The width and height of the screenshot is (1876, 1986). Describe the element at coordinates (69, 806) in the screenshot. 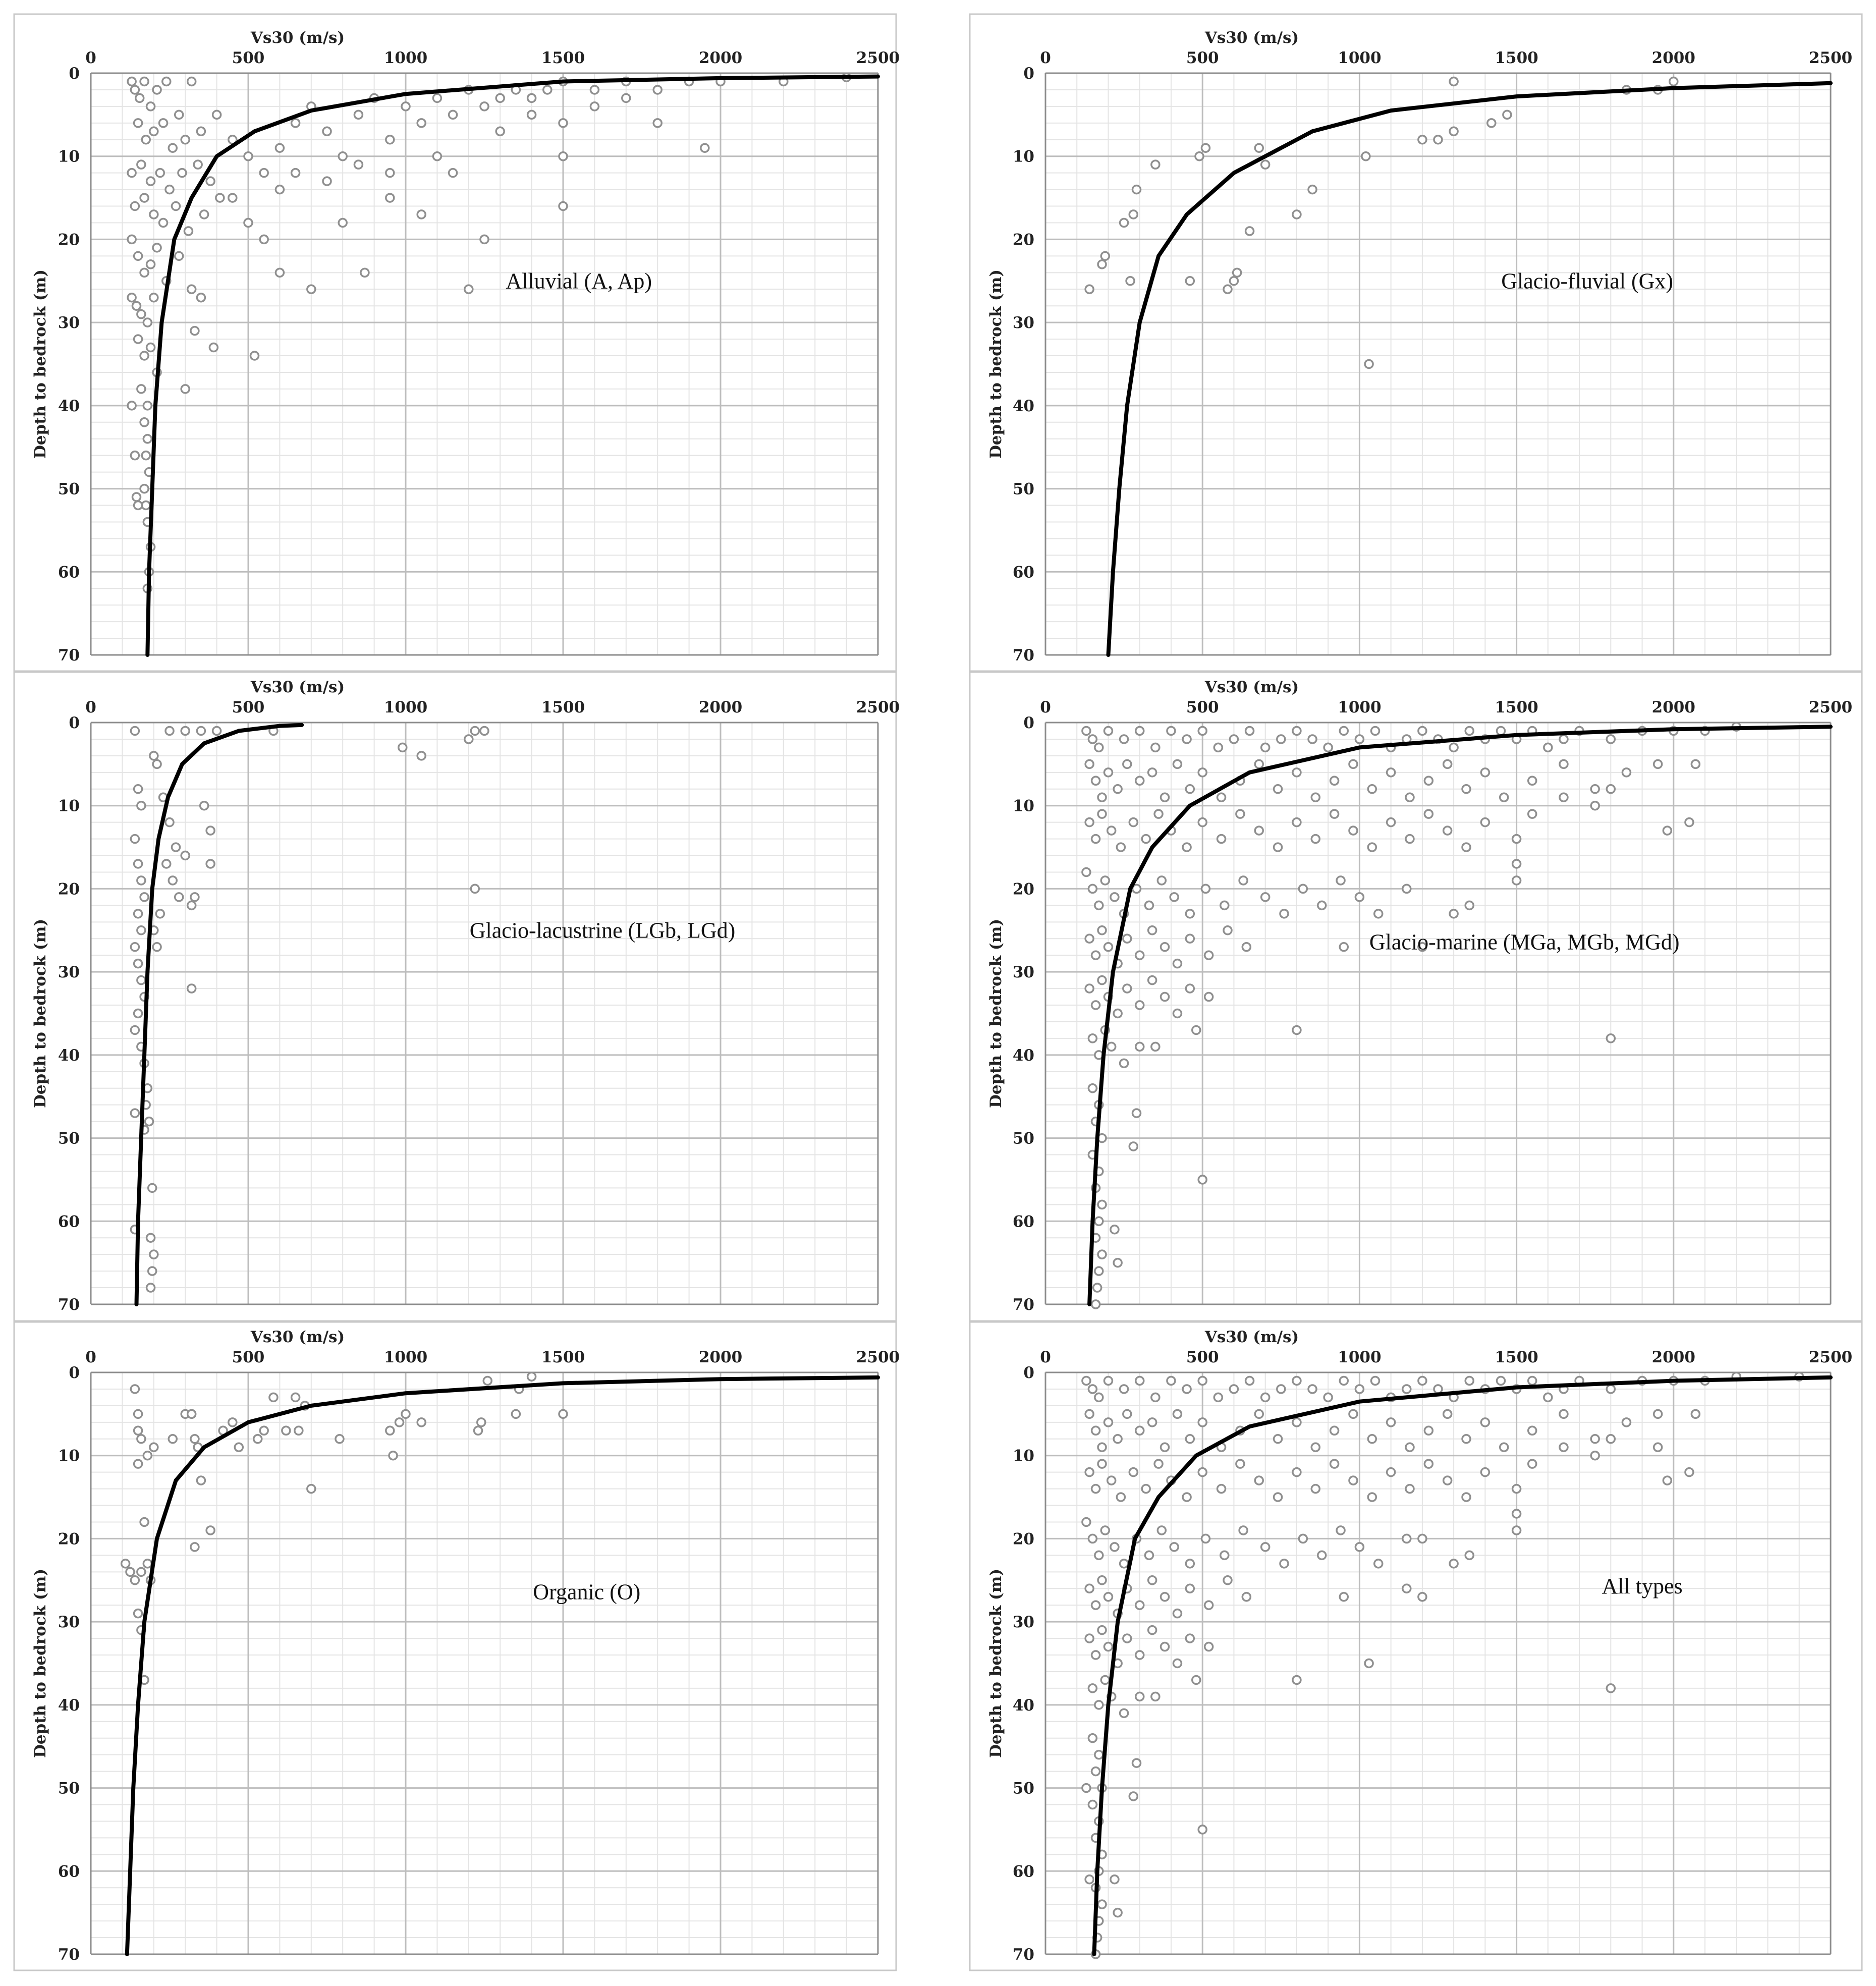

I see `y-tick-label: 10` at that location.